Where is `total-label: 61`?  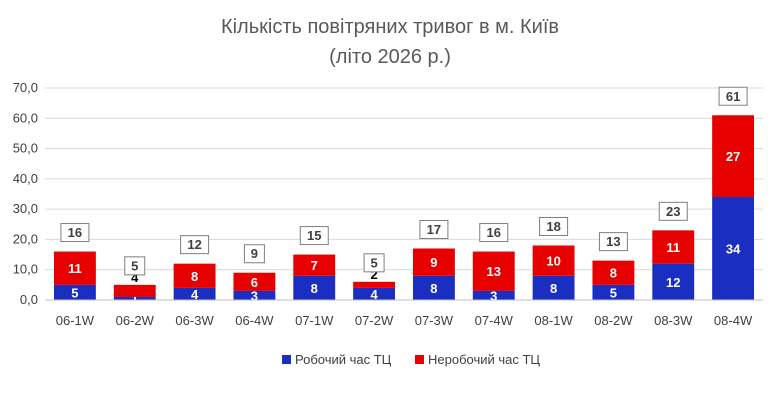 total-label: 61 is located at coordinates (733, 96).